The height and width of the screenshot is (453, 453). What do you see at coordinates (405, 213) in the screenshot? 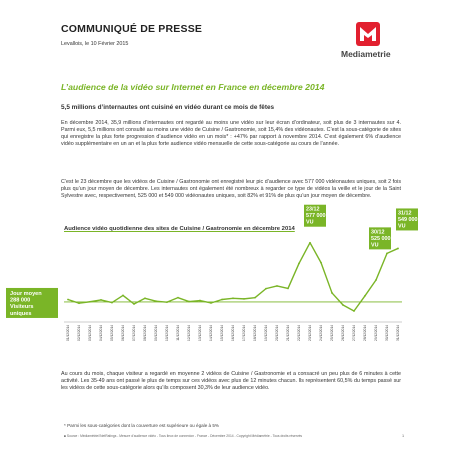
I see `callout-label: 31/12` at bounding box center [405, 213].